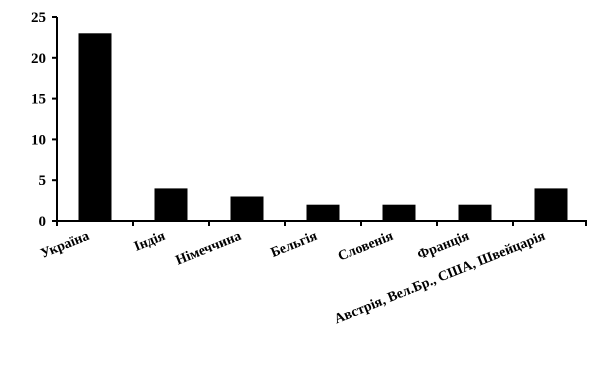 The width and height of the screenshot is (589, 385). I want to click on y-axis: 0 5 10 15 20 25, so click(44, 120).